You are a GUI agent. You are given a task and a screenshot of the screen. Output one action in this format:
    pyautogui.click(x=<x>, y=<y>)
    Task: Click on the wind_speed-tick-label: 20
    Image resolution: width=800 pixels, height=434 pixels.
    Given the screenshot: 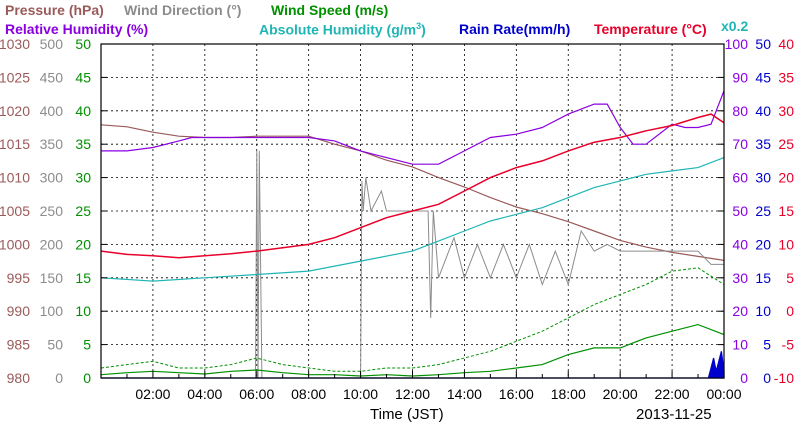 What is the action you would take?
    pyautogui.click(x=83, y=244)
    